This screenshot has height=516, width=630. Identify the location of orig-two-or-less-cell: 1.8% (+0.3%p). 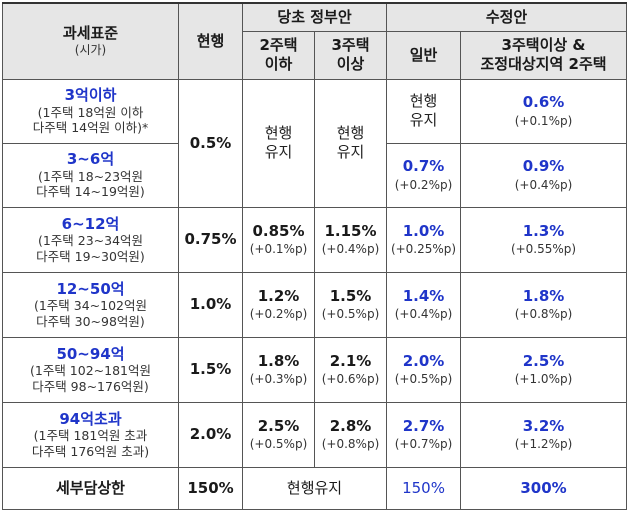
(278, 369).